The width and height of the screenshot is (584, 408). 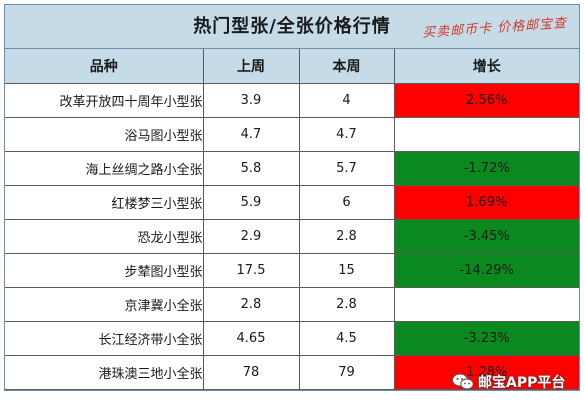 I want to click on table-row: 浴马图小型张 4.7 4.7, so click(x=292, y=134).